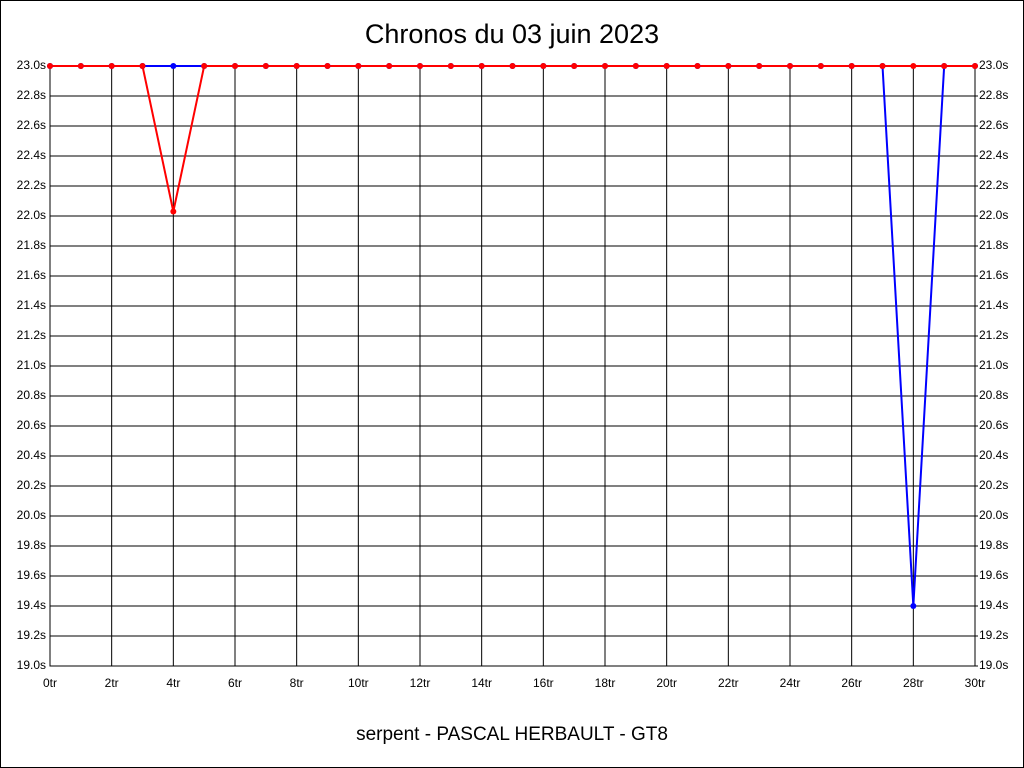 The image size is (1024, 768). What do you see at coordinates (993, 335) in the screenshot?
I see `y2-tick-label: 21.2s` at bounding box center [993, 335].